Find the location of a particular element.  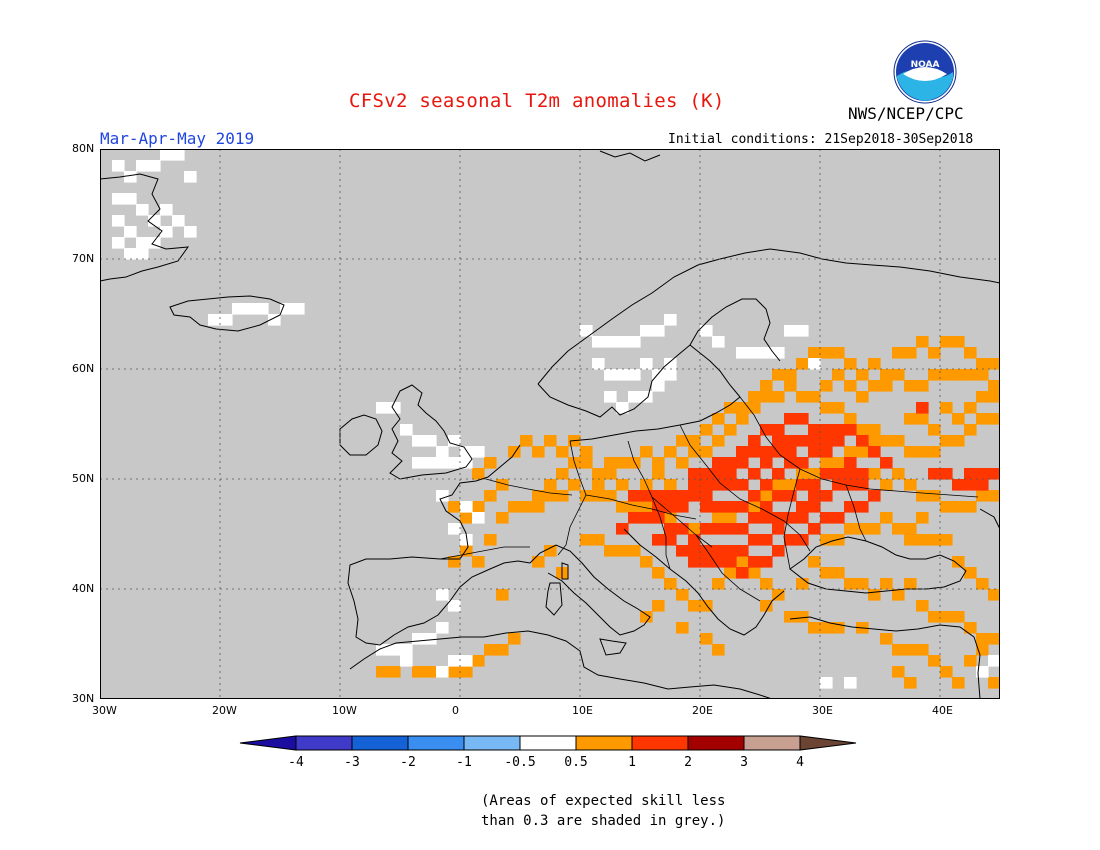

latitude-tick-label: 80N is located at coordinates (83, 148).